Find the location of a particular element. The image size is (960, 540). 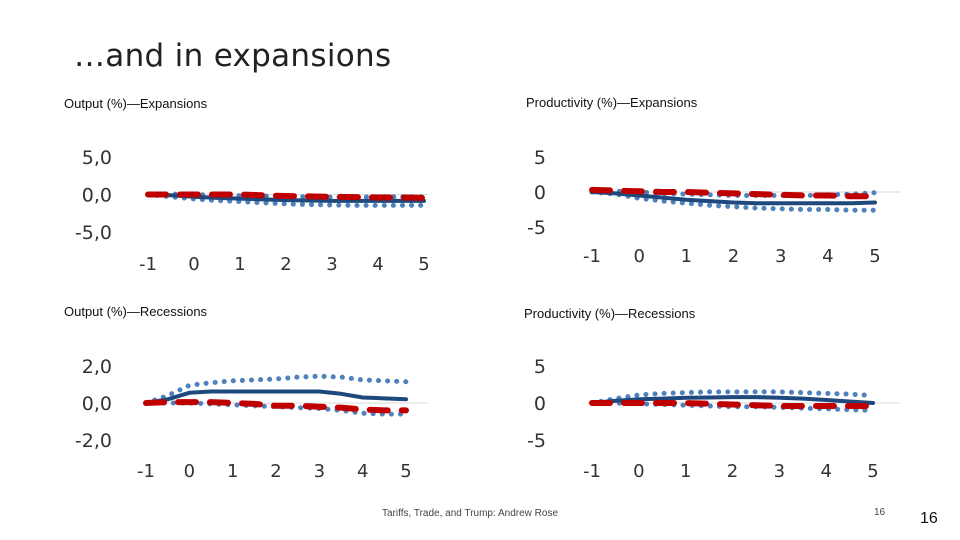

chart-title: Output (%)—Recessions is located at coordinates (136, 311).